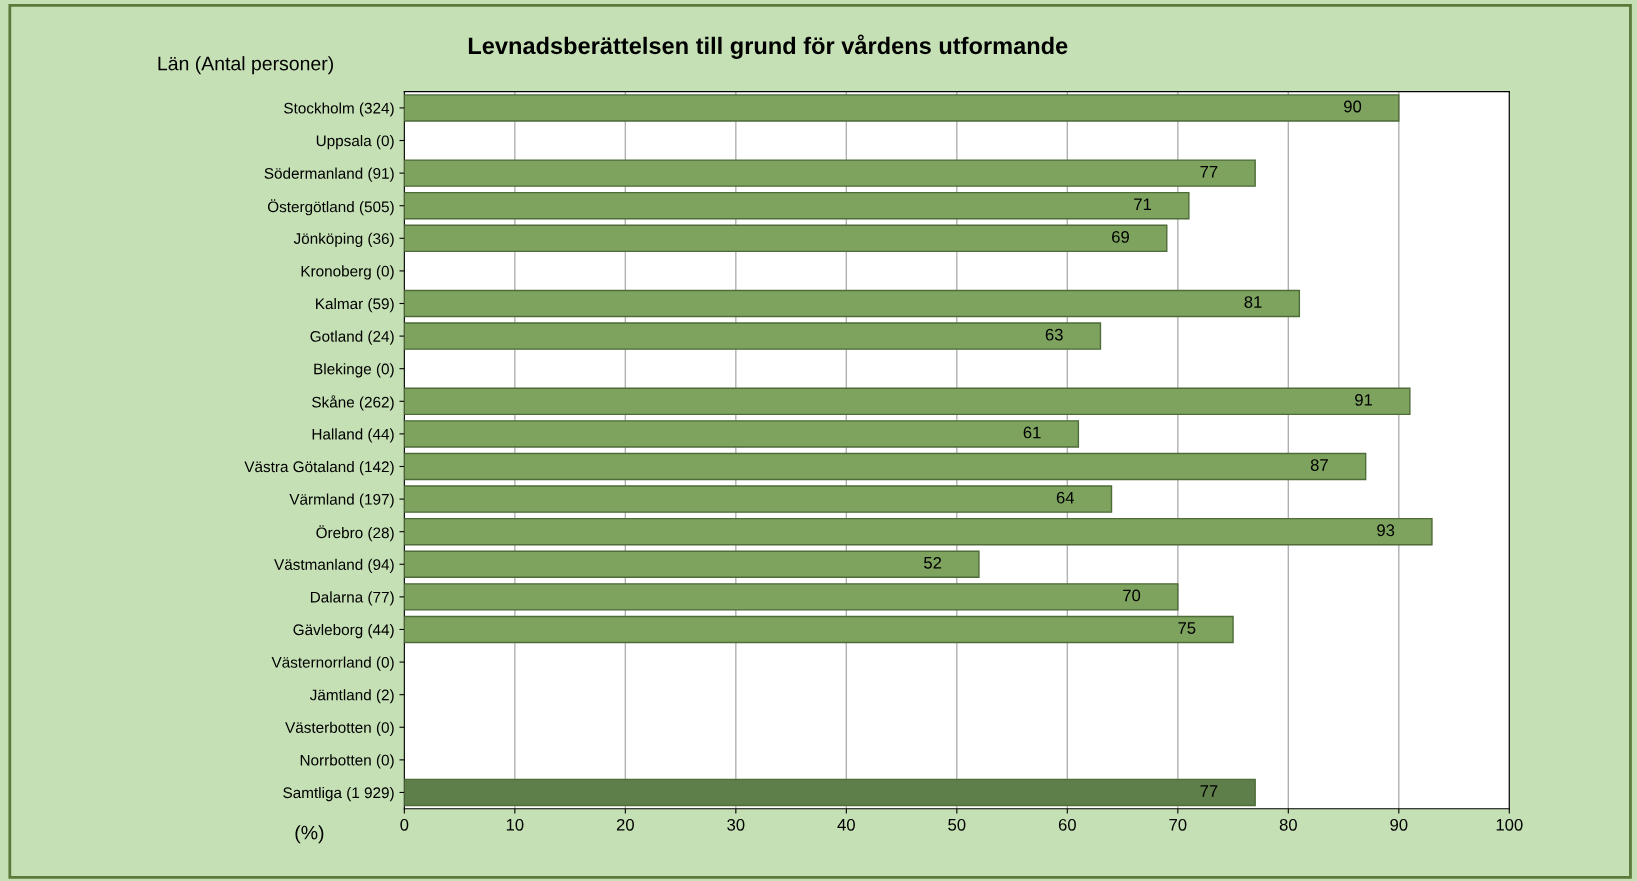  What do you see at coordinates (768, 46) in the screenshot?
I see `chart-title: Levnadsberättelsen till grund för vårdens utformande` at bounding box center [768, 46].